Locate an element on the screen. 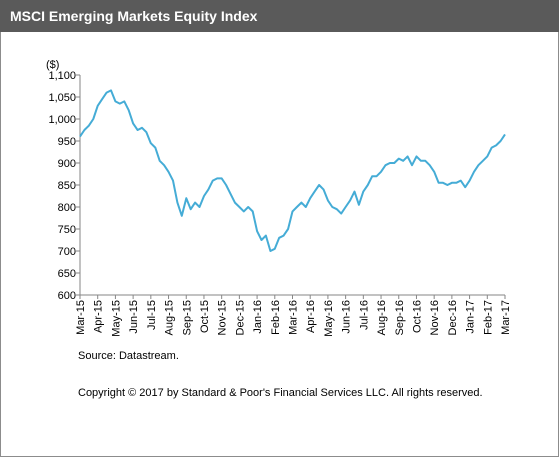 Image resolution: width=559 pixels, height=457 pixels. x-tick-label: Oct-16 is located at coordinates (417, 316).